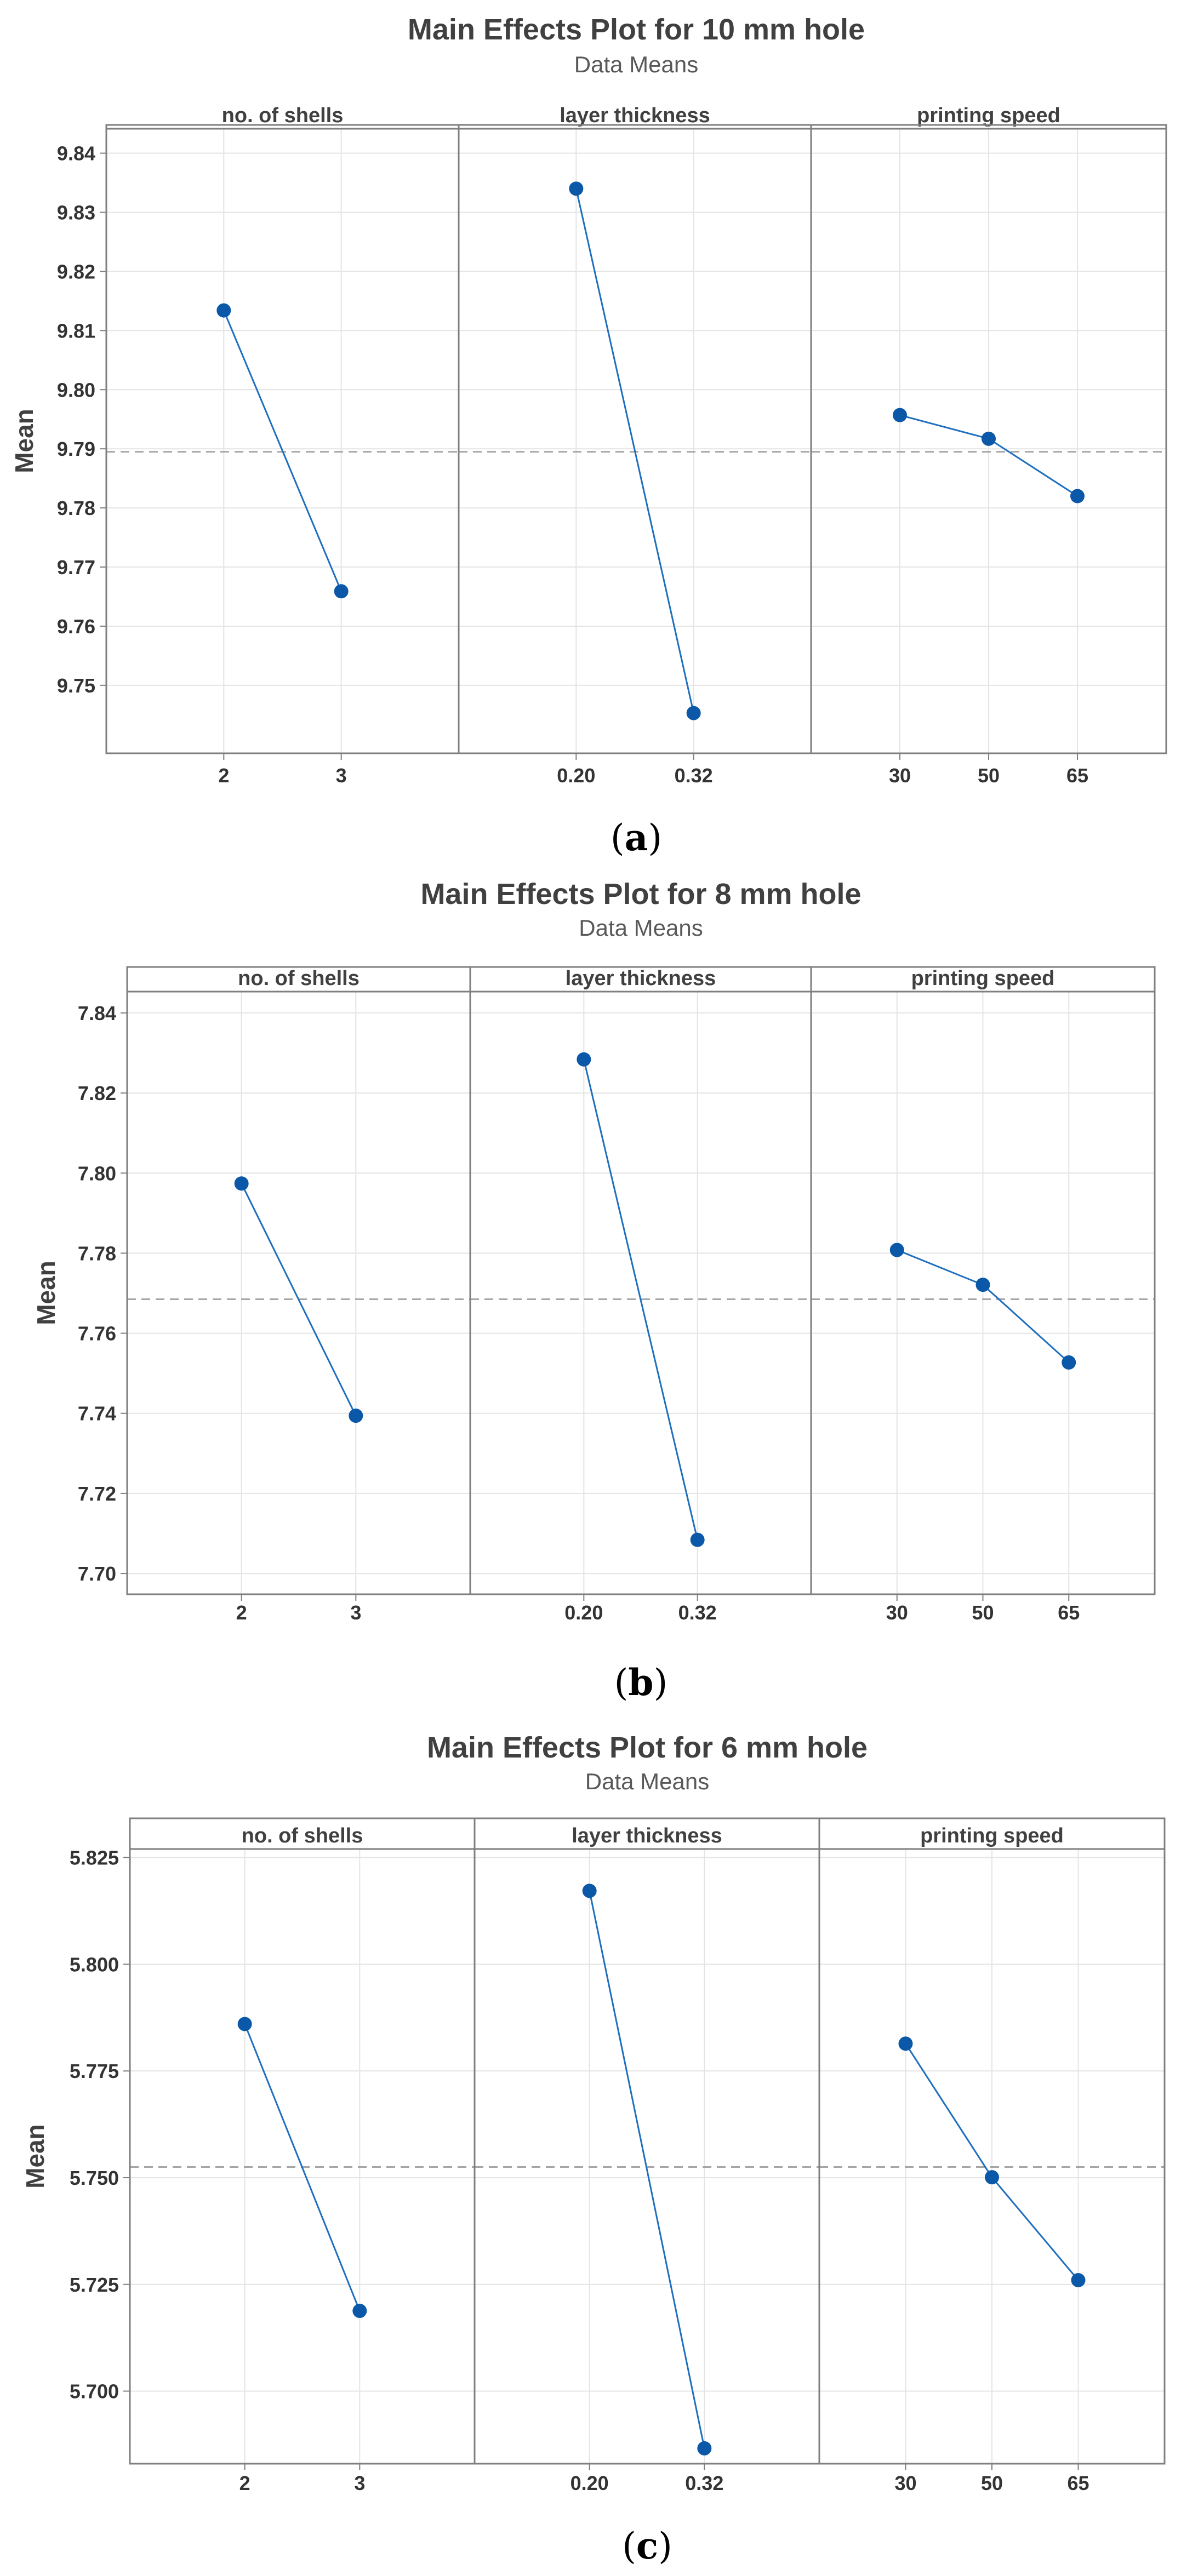 This screenshot has height=2576, width=1181. What do you see at coordinates (244, 2483) in the screenshot?
I see `chart-3-panel-1-x-tick-label: 2` at bounding box center [244, 2483].